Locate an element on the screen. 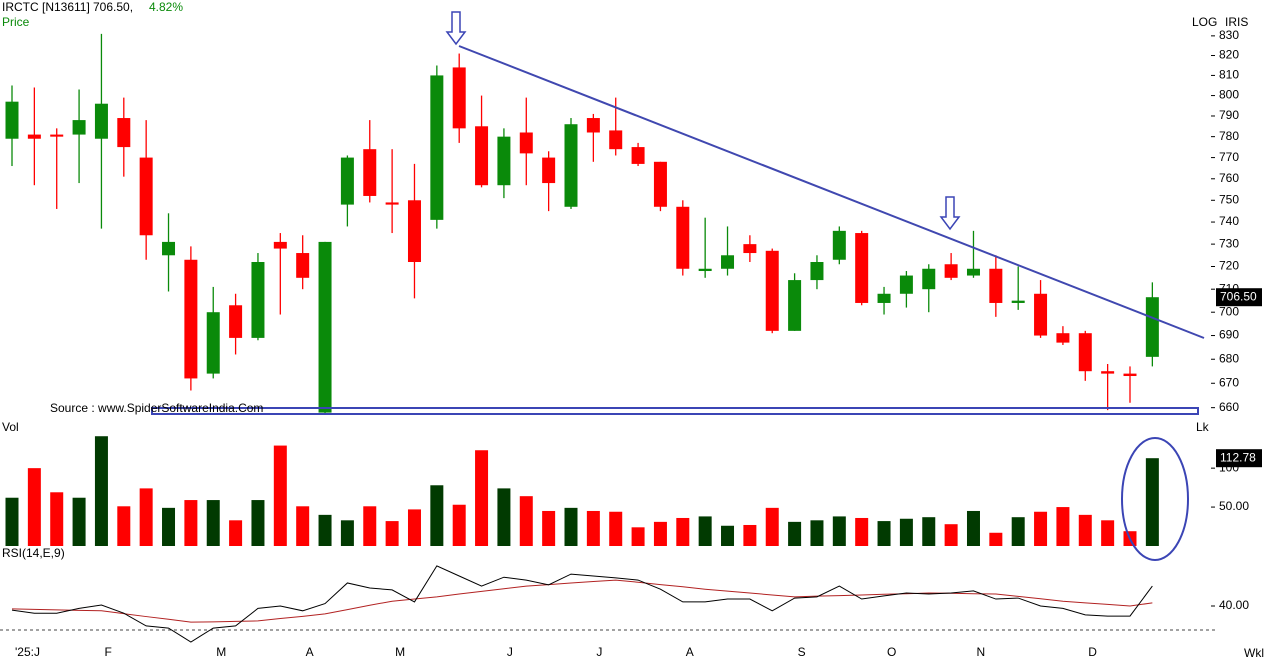  price-title: Price is located at coordinates (16, 22).